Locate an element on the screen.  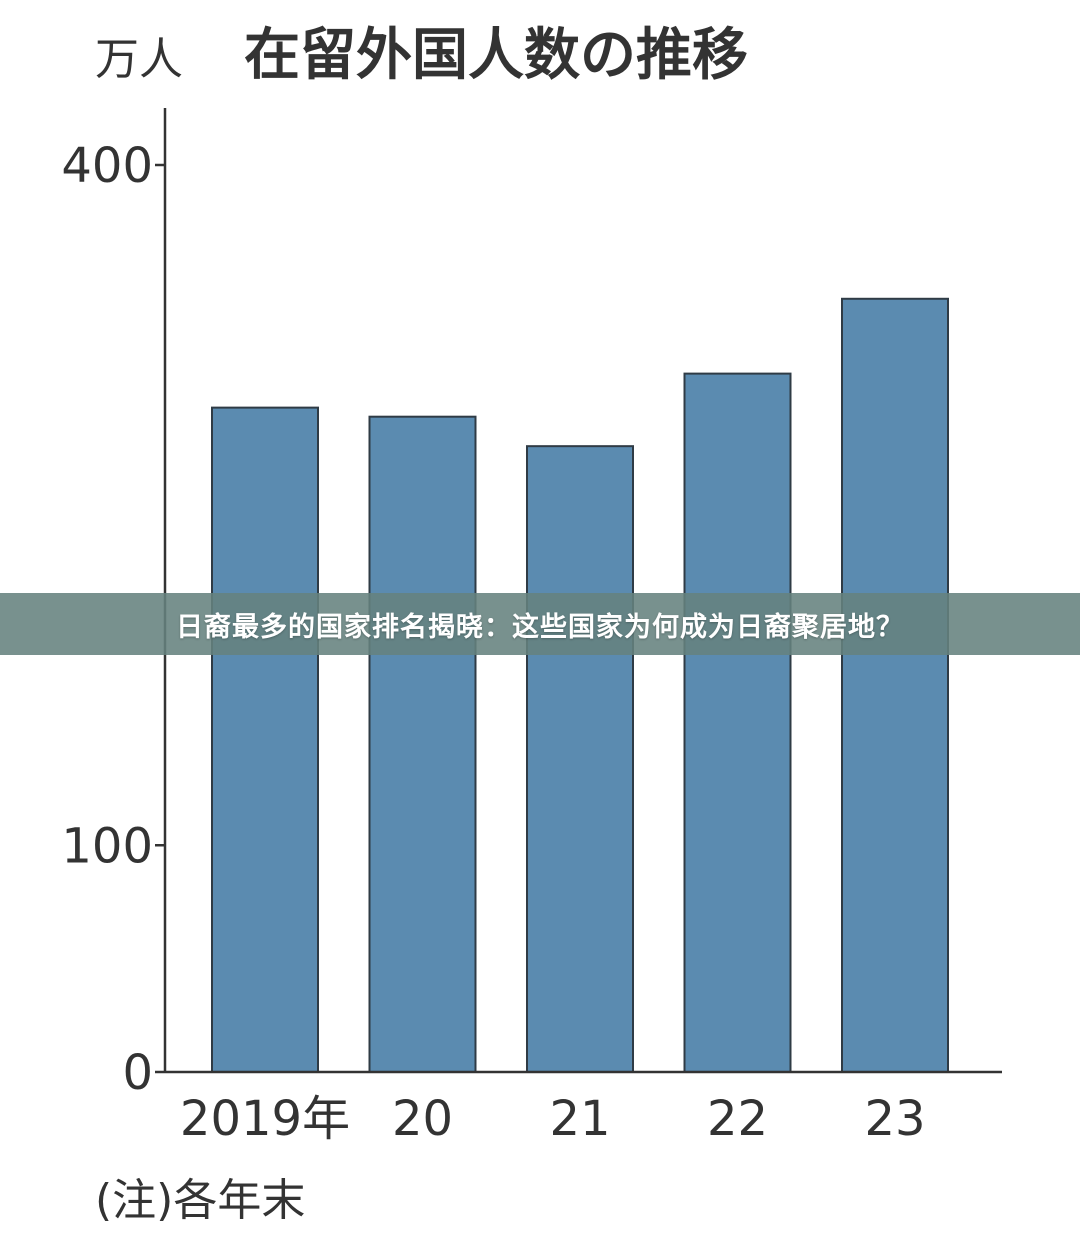
unit-label: 万人 is located at coordinates (139, 59).